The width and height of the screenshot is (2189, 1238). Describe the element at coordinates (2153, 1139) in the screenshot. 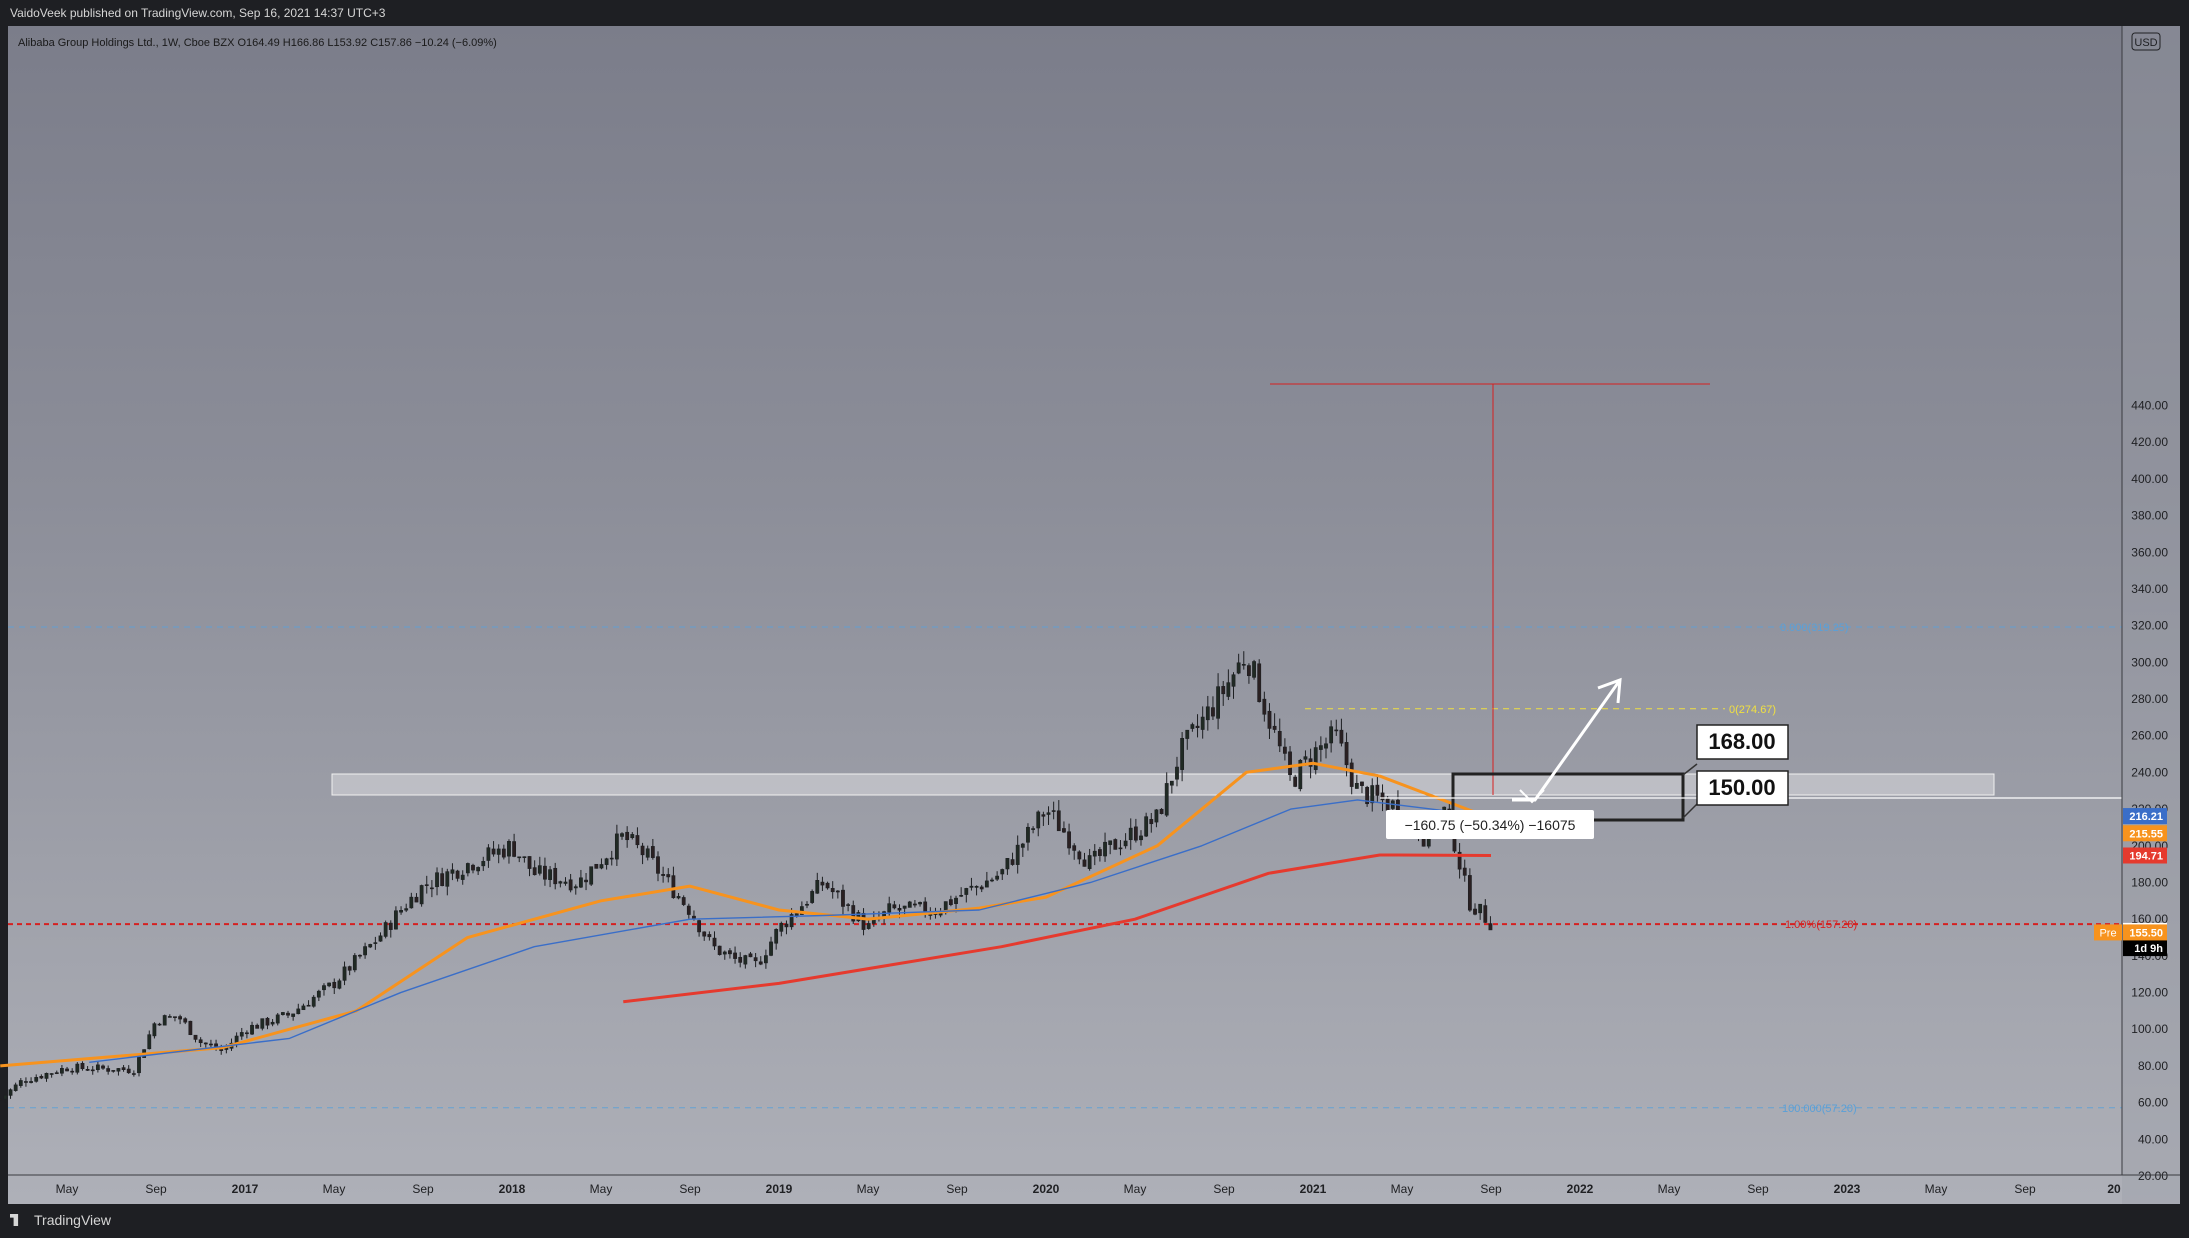

I see `y-tick-label: 40.00` at that location.